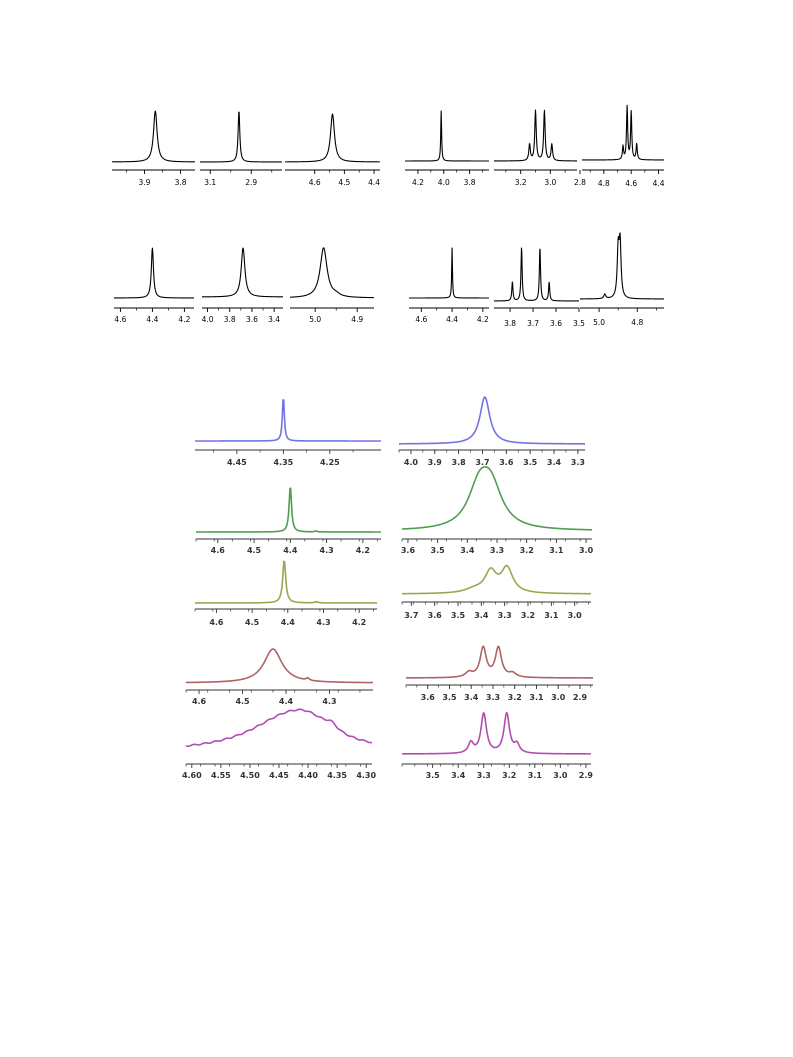 The height and width of the screenshot is (1057, 793). I want to click on tick-label: 4.40, so click(308, 775).